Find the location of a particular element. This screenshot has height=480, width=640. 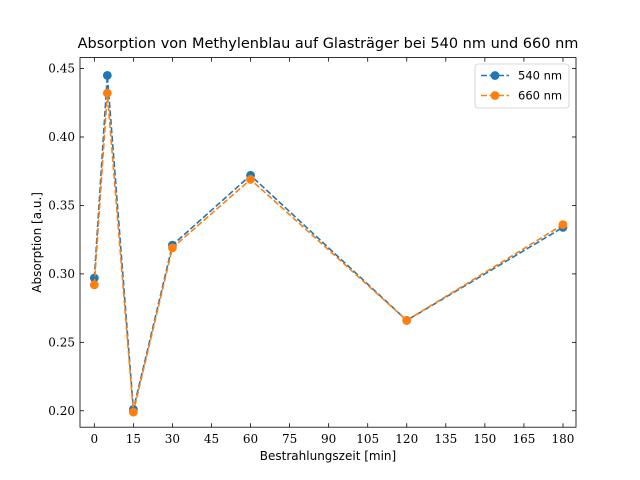

x-axis-label: Bestrahlungszeit [min] is located at coordinates (328, 456).